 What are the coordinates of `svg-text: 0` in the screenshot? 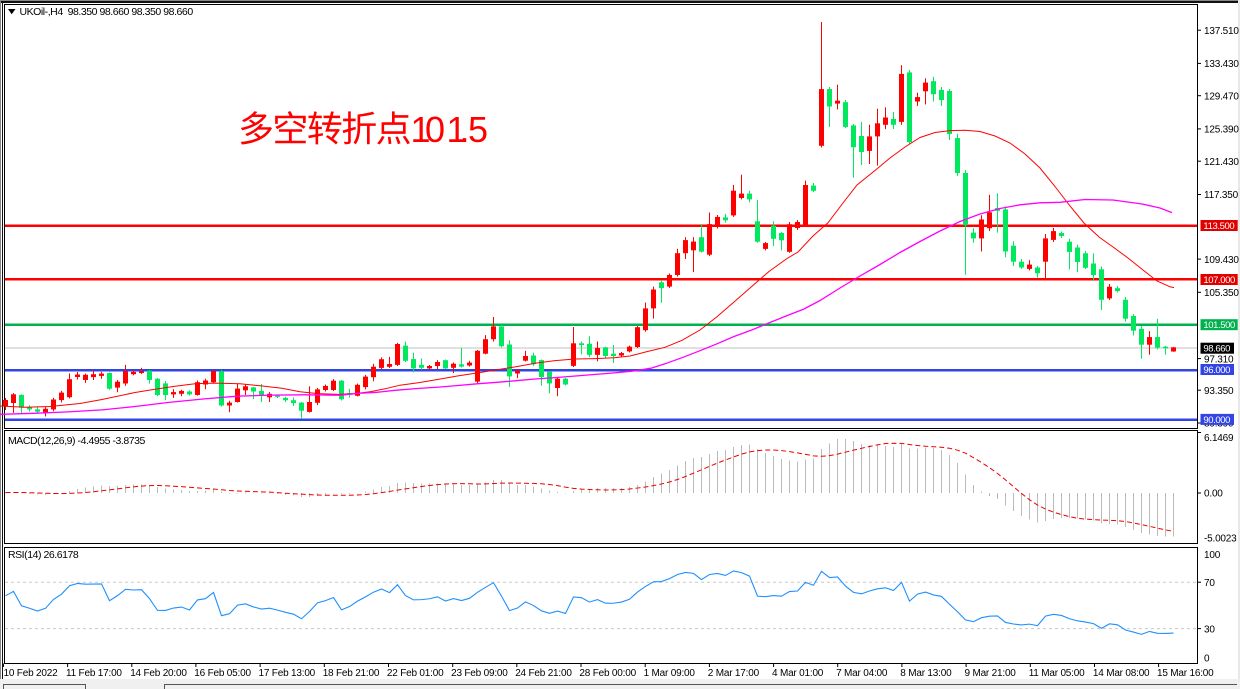 It's located at (1207, 659).